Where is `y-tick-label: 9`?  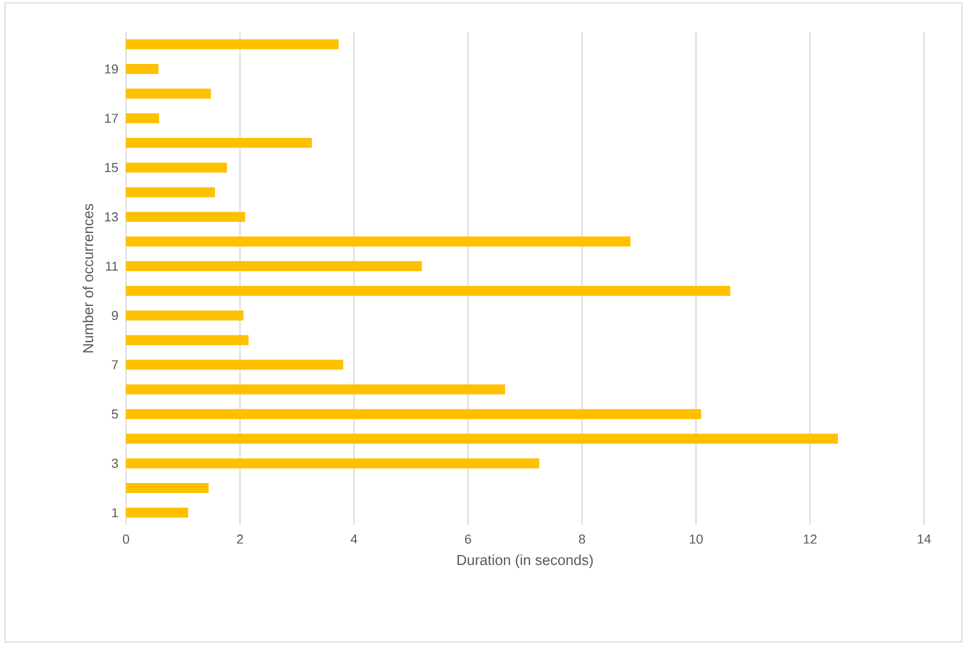 y-tick-label: 9 is located at coordinates (115, 315).